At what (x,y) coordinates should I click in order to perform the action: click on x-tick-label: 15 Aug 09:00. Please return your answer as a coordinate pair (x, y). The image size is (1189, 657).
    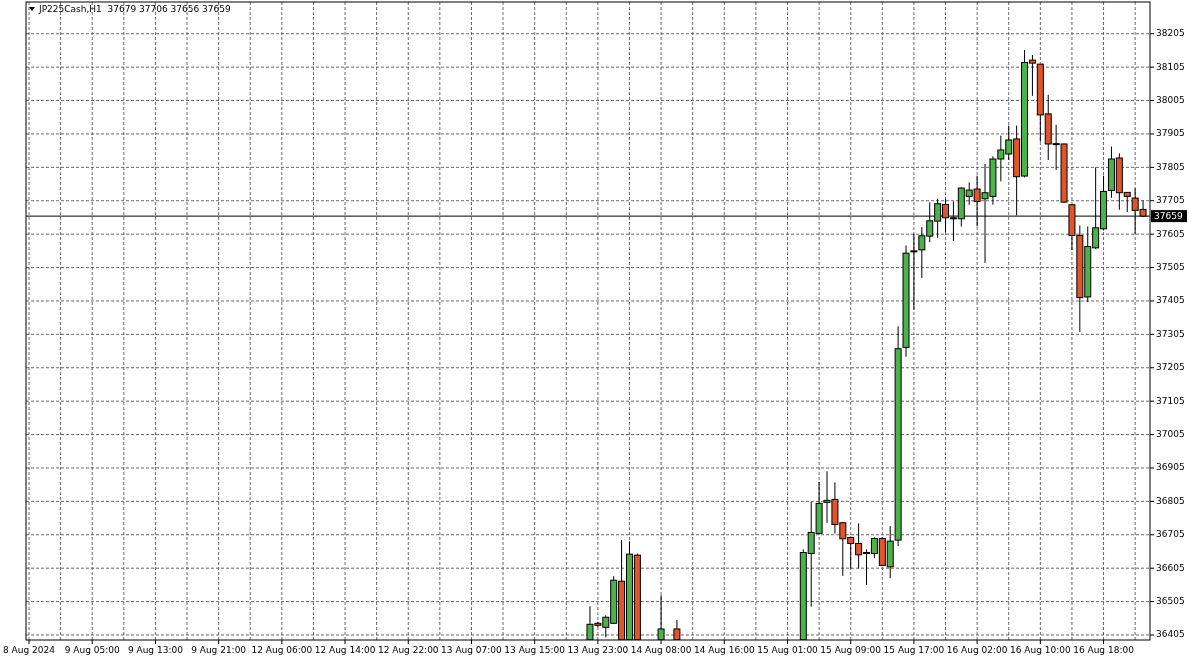
    Looking at the image, I should click on (851, 650).